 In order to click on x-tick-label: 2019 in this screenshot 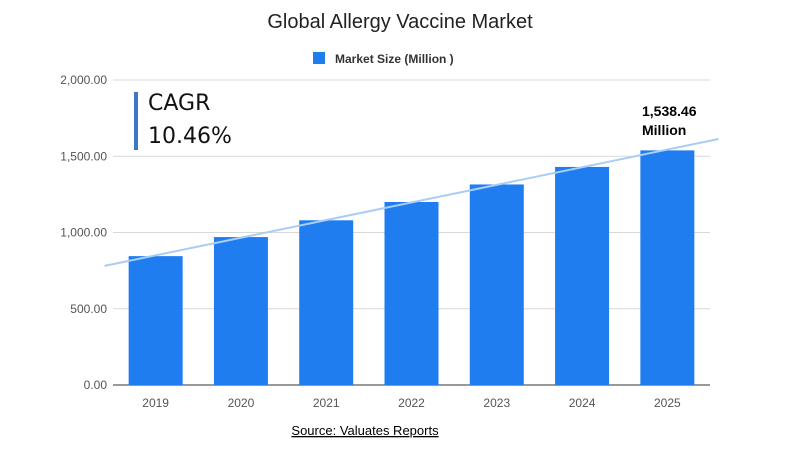, I will do `click(155, 403)`.